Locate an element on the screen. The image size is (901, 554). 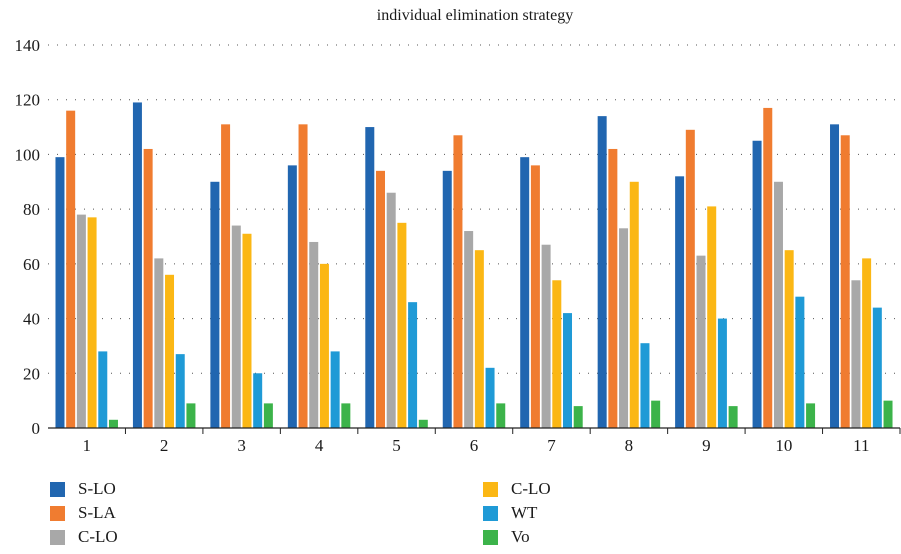
y-tick-label: 20 is located at coordinates (31, 373).